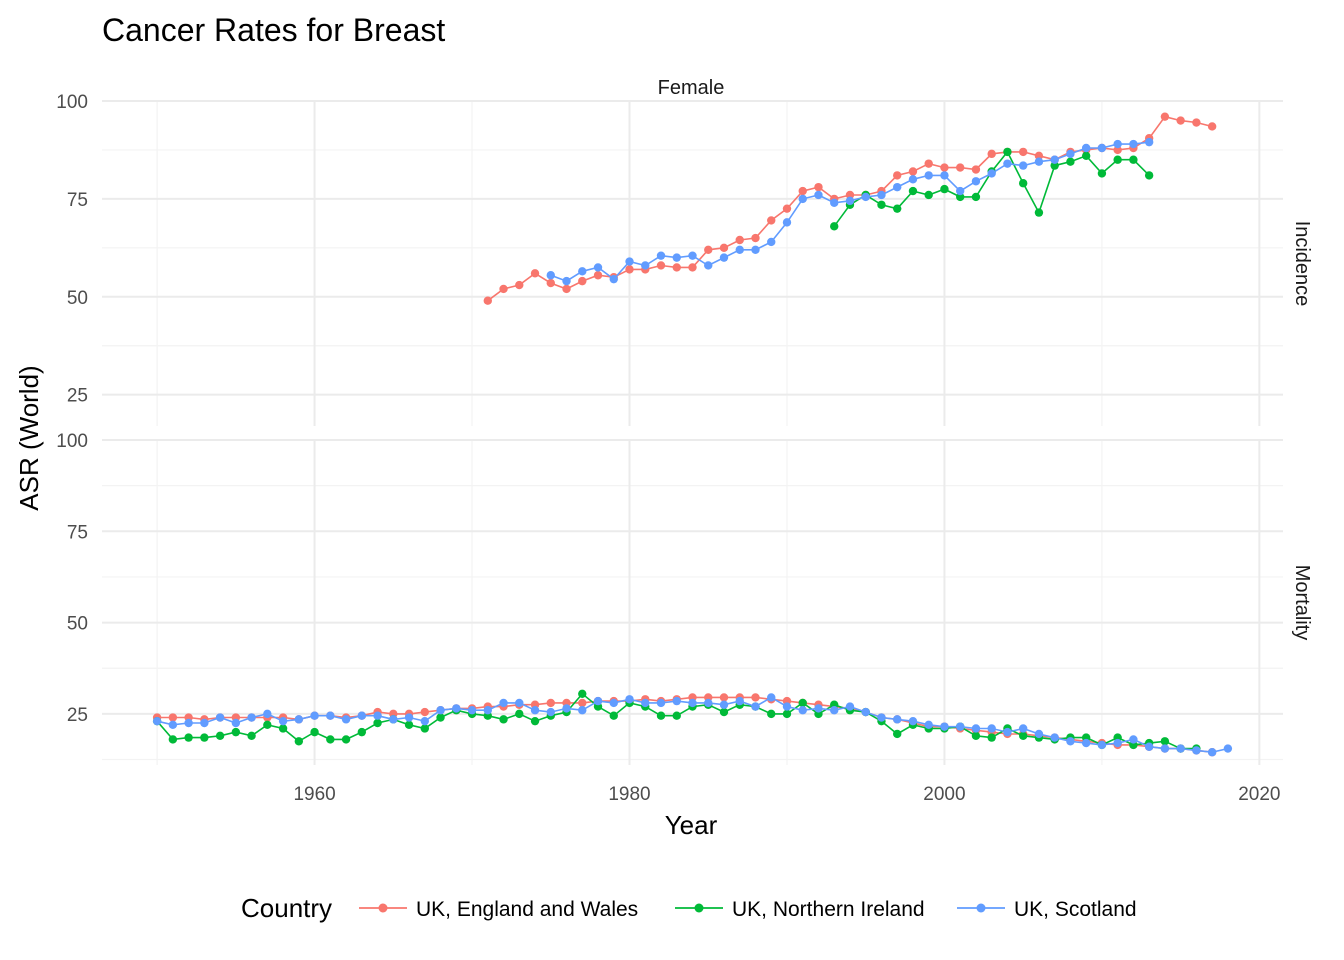 This screenshot has width=1344, height=960. Describe the element at coordinates (77, 298) in the screenshot. I see `y-tick-label-incidence: 50` at that location.